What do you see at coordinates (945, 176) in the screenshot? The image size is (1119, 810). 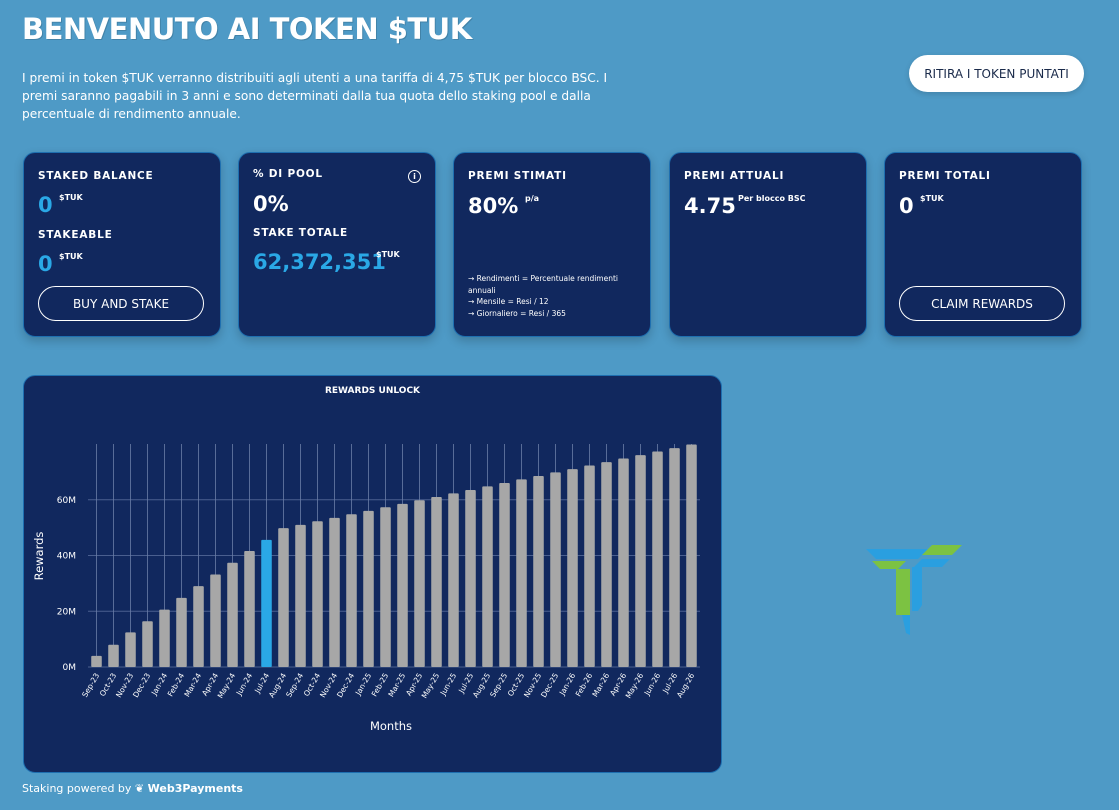 I see `total-rewards-label: PREMI TOTALI` at bounding box center [945, 176].